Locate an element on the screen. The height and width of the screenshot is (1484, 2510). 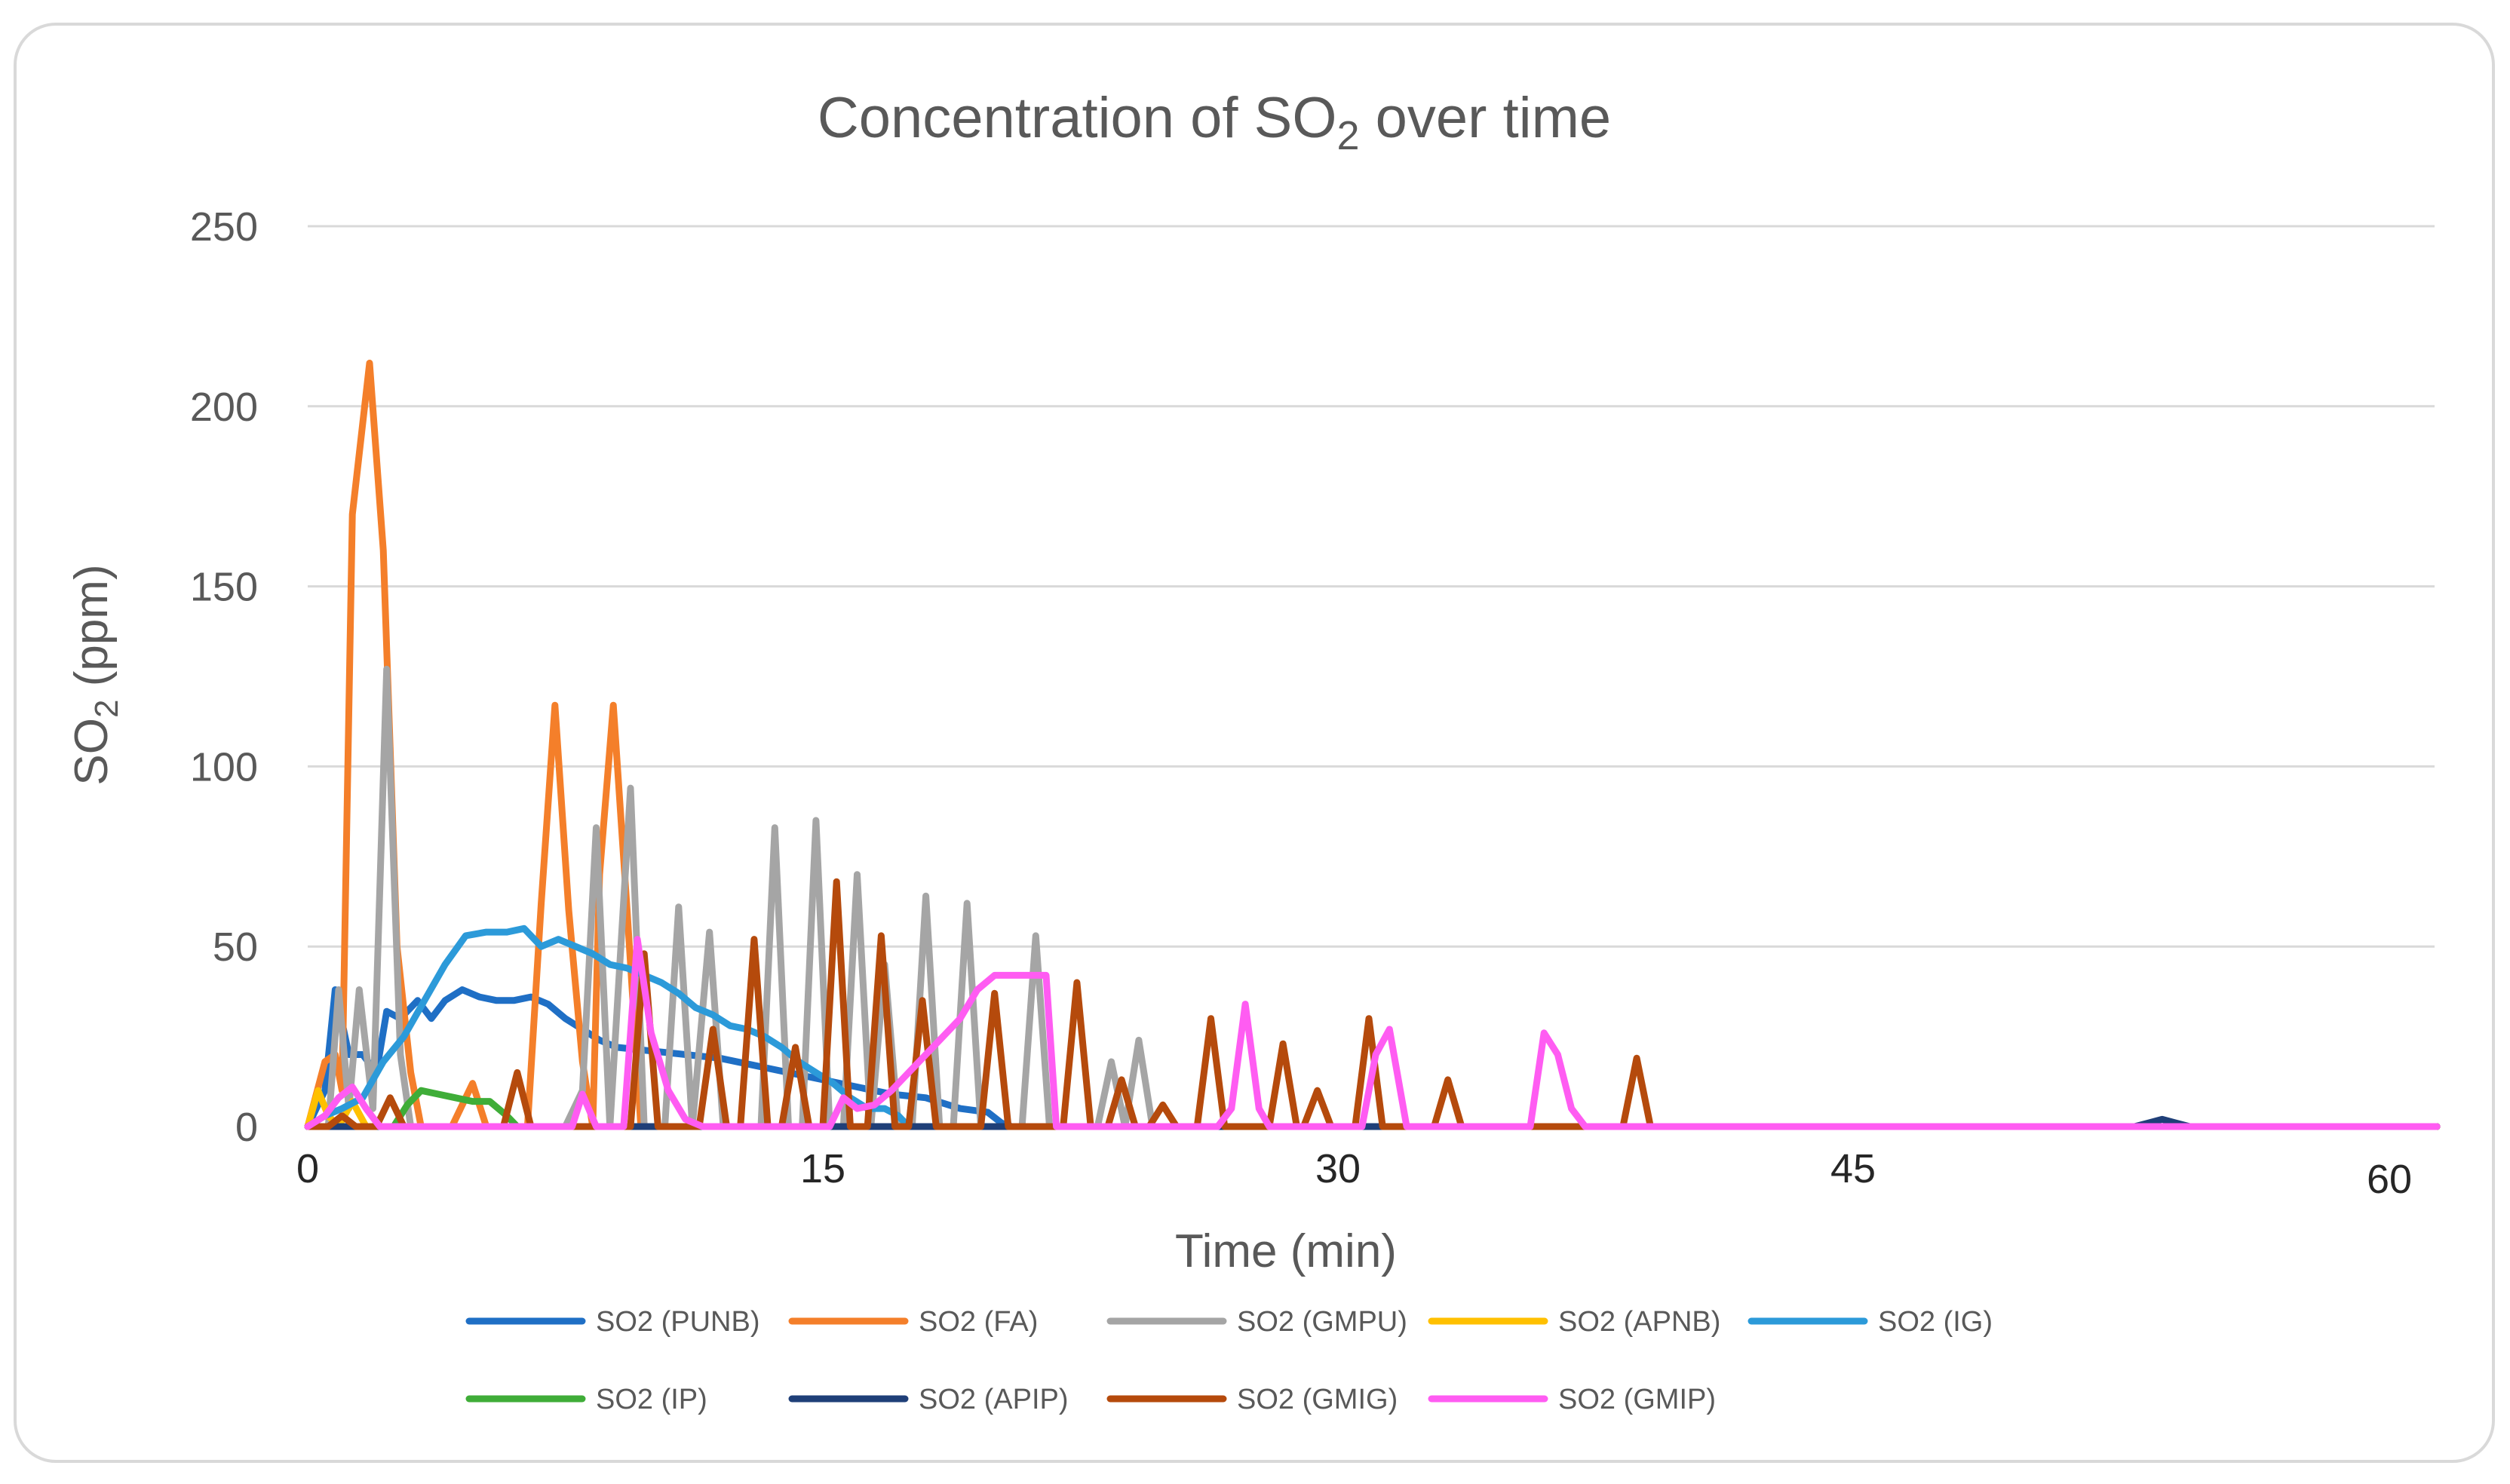
legend-label: SO2 (APIP) is located at coordinates (994, 1399).